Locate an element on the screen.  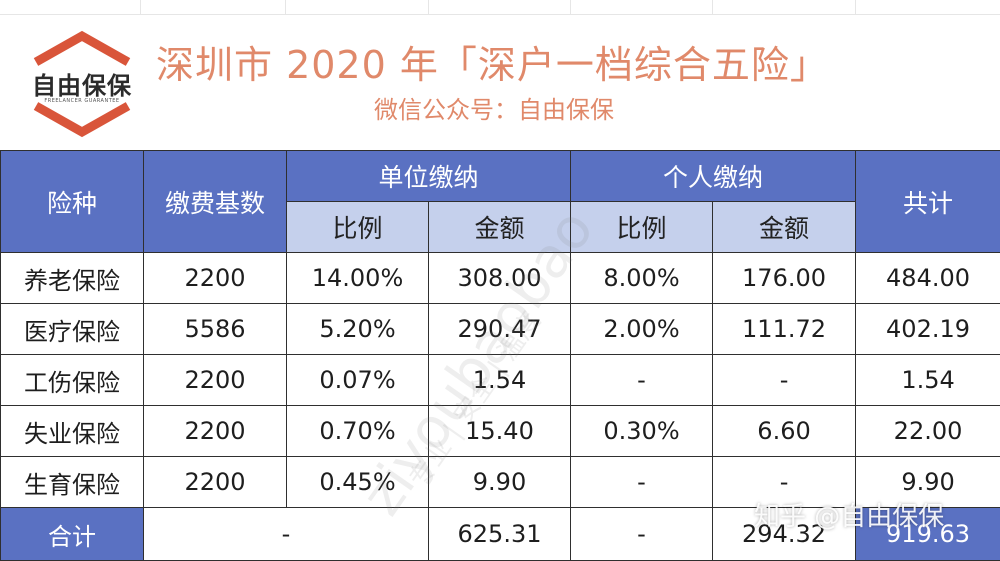
cell-personal-ratio: 2.00% is located at coordinates (642, 329).